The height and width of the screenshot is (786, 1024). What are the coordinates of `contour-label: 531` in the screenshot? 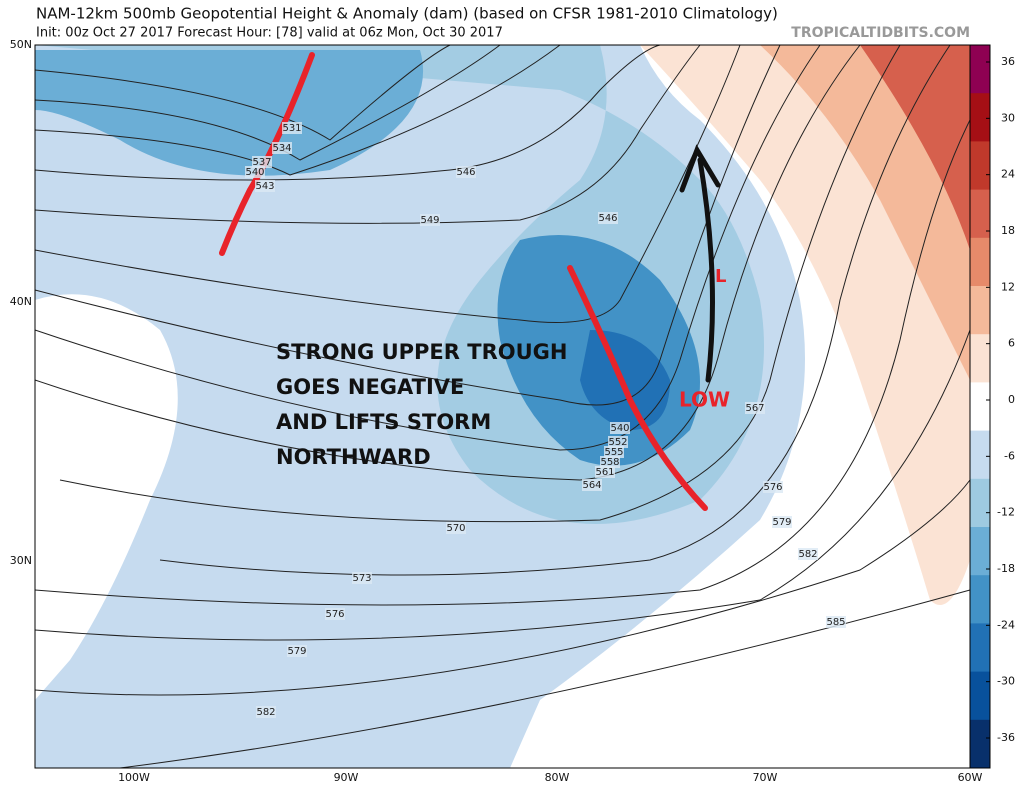 It's located at (291, 128).